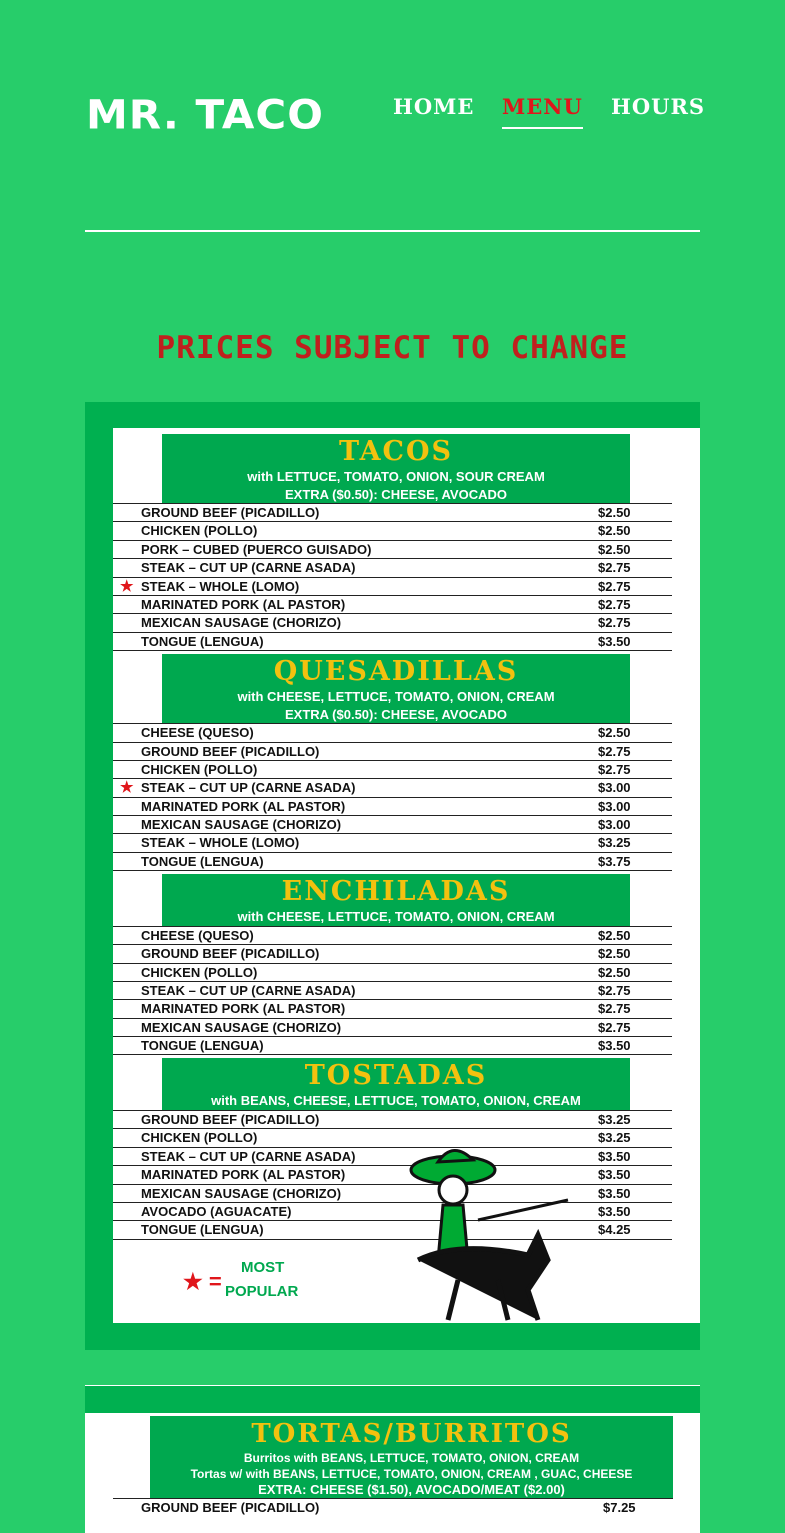  What do you see at coordinates (396, 451) in the screenshot?
I see `section-title: TACOS` at bounding box center [396, 451].